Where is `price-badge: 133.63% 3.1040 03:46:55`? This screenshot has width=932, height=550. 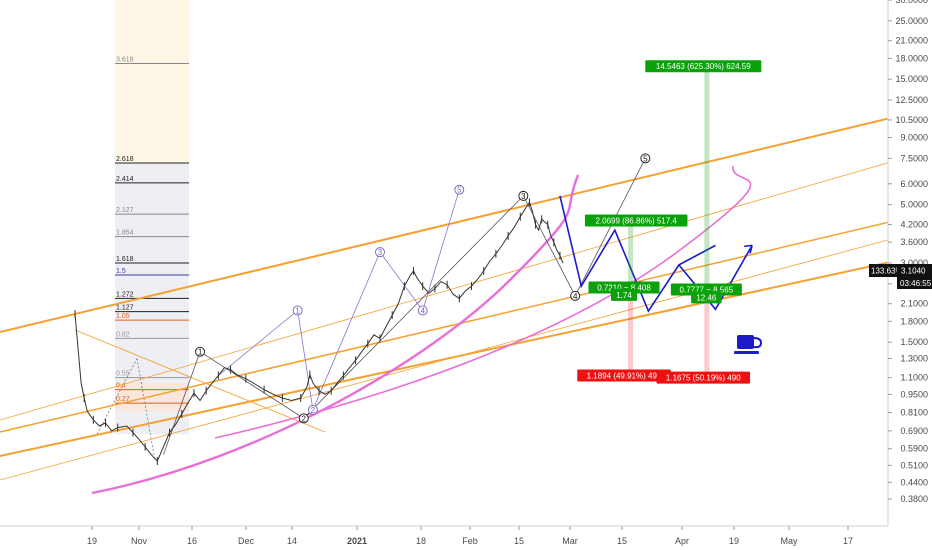
price-badge: 133.63% 3.1040 03:46:55 is located at coordinates (900, 276).